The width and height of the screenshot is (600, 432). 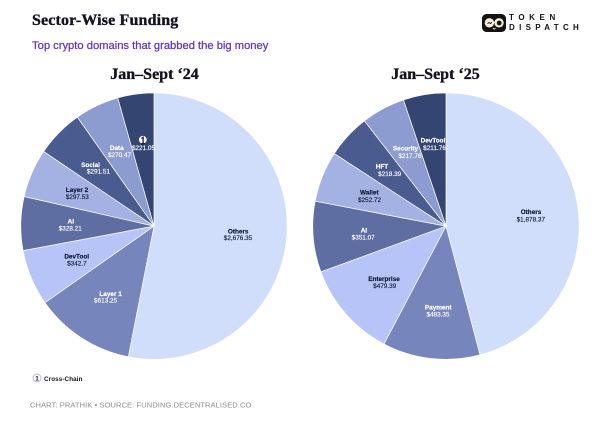 I want to click on svg-text: Layer 1, so click(x=110, y=294).